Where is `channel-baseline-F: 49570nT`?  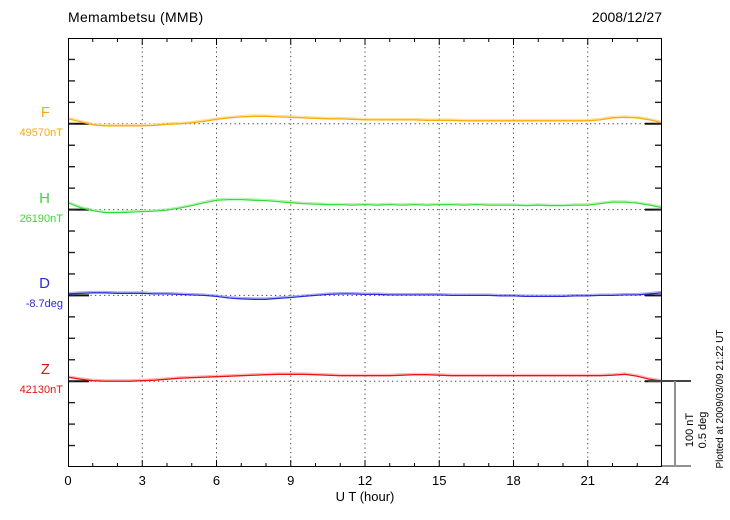 channel-baseline-F: 49570nT is located at coordinates (41, 132).